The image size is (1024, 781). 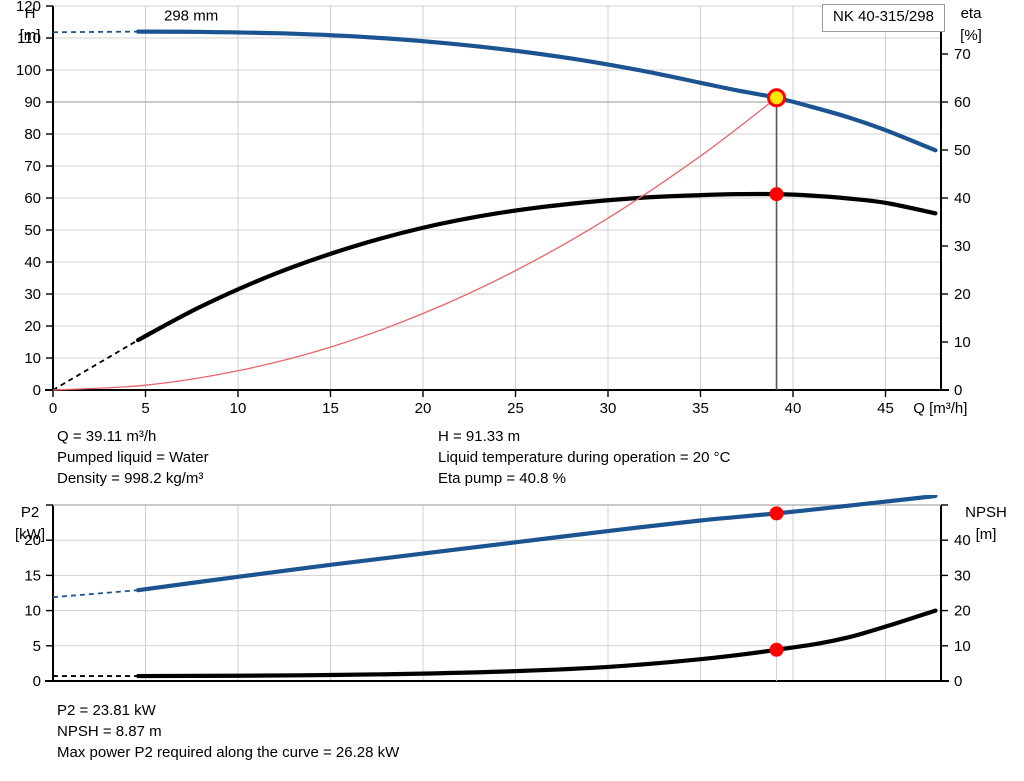 I want to click on p2-tick-label: 0, so click(x=37, y=681).